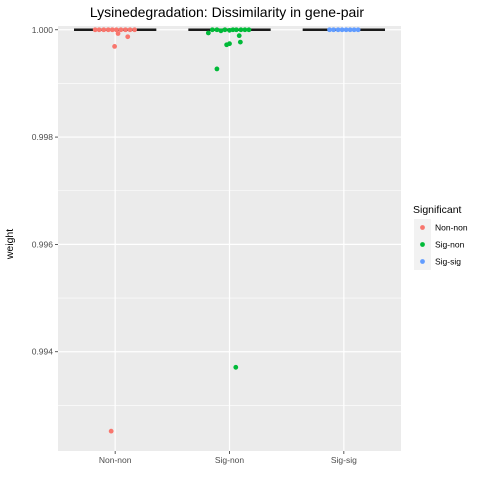  Describe the element at coordinates (43, 137) in the screenshot. I see `y-tick-label: 0.998` at that location.